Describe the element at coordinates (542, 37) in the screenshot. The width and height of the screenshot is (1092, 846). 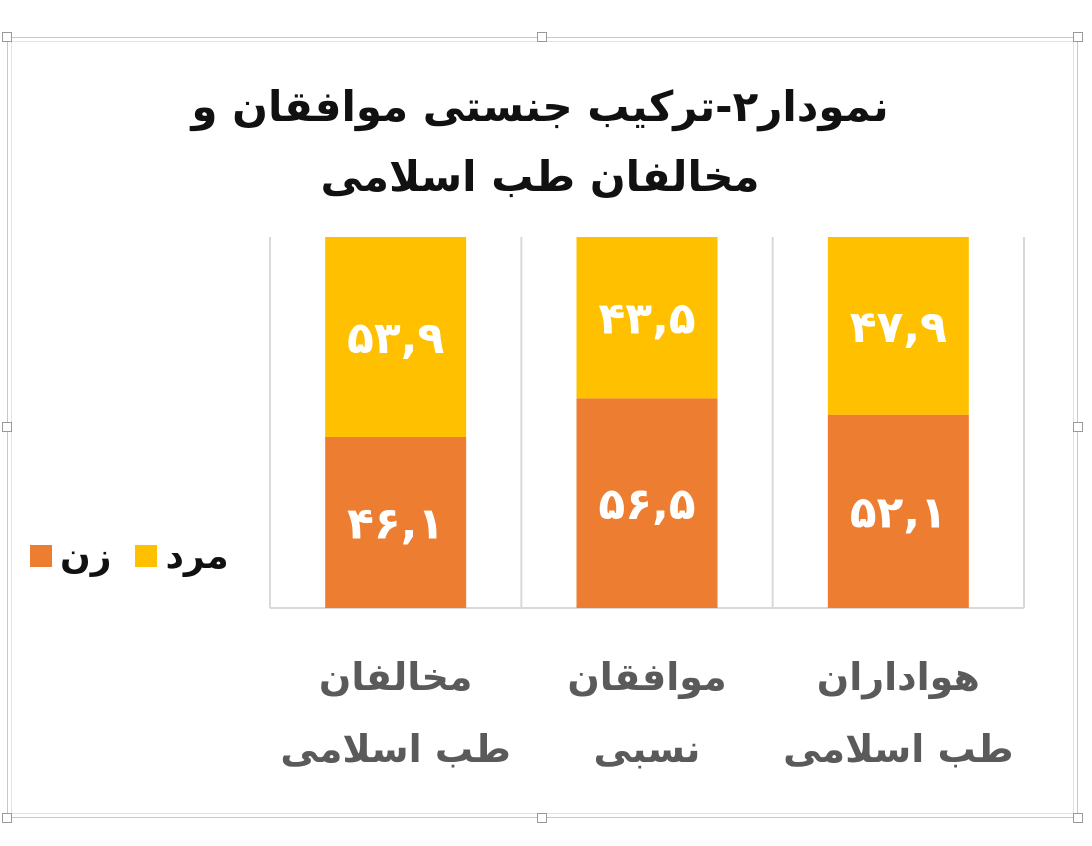
I see `resize-handle-top-center` at that location.